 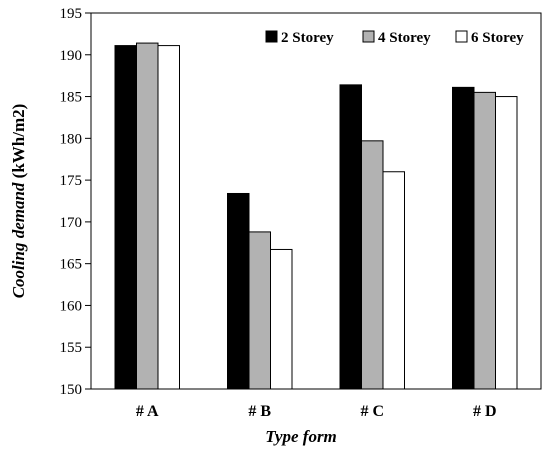 I want to click on legend-label: 4 Storey, so click(x=404, y=38).